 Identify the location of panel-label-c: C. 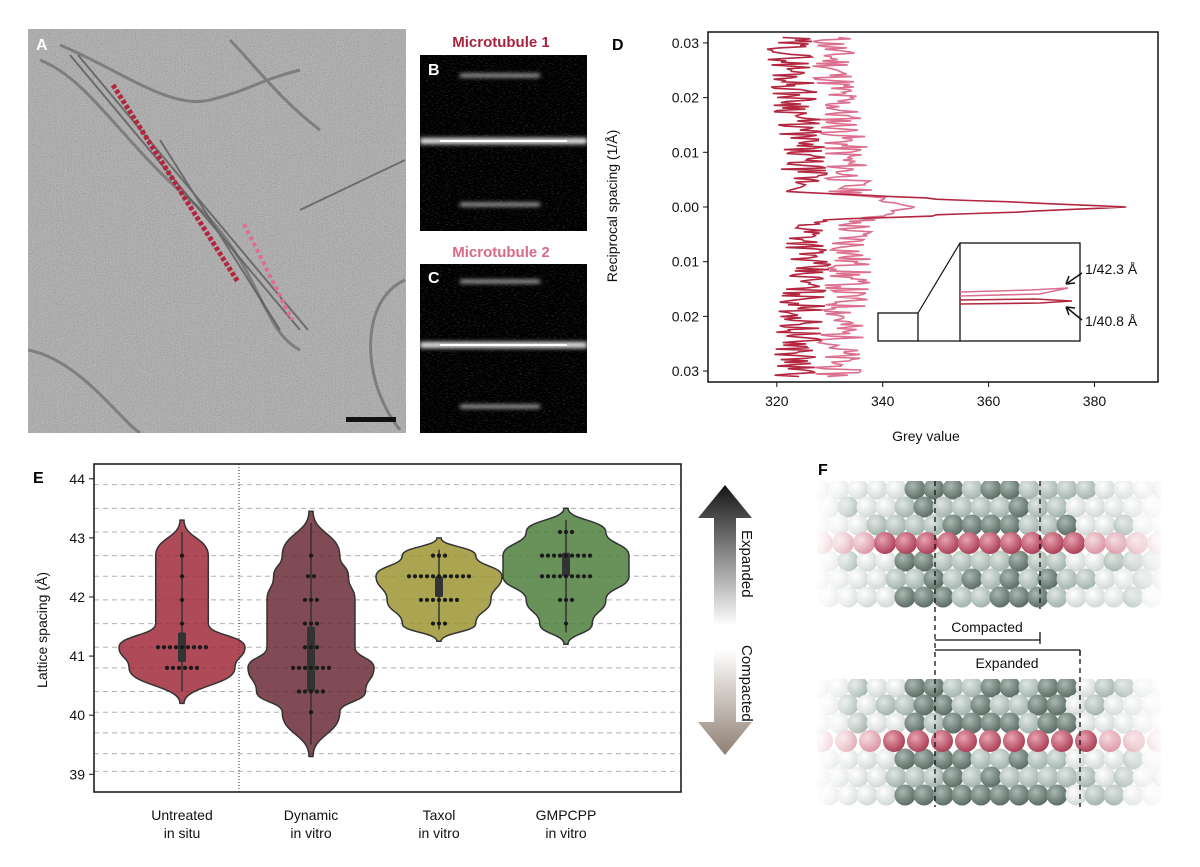
(434, 278).